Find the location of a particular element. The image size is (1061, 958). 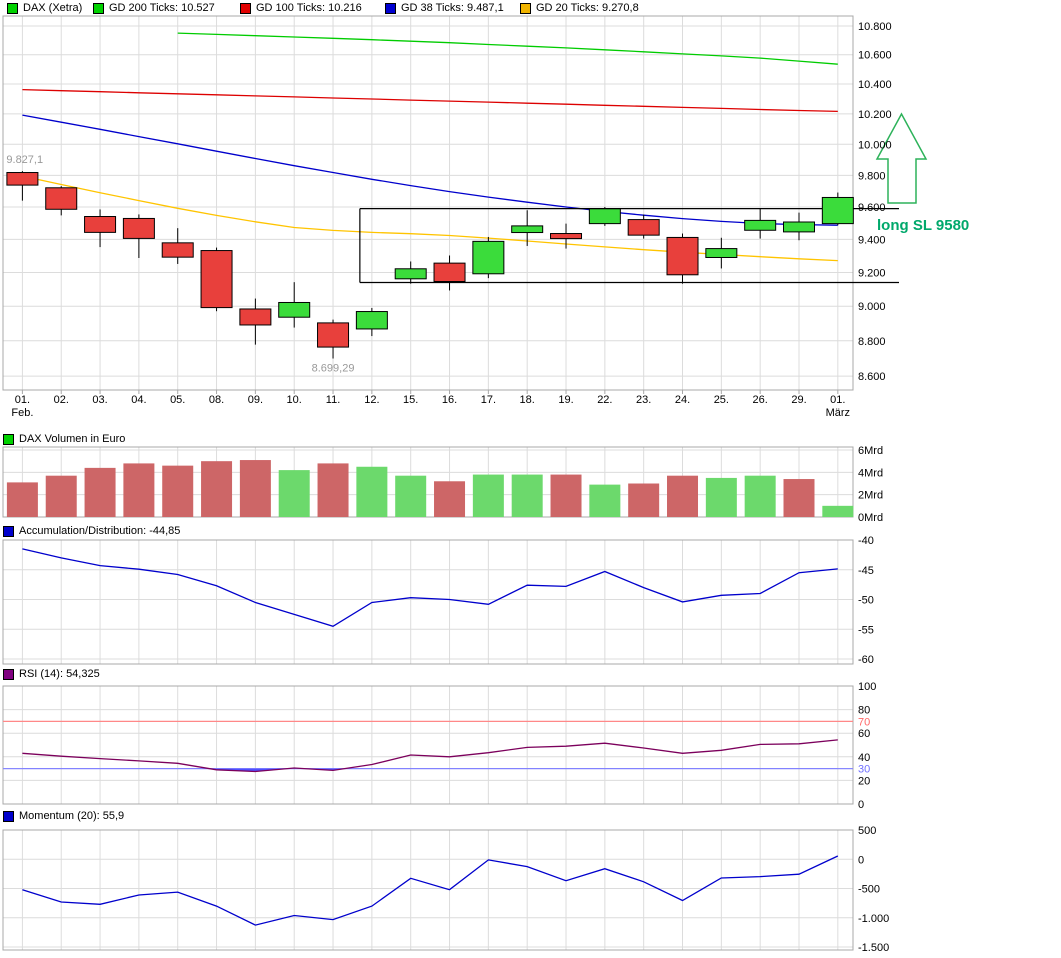

legend-item-accumulation-distribution: Accumulation/Distribution: -44,85 is located at coordinates (91, 531).